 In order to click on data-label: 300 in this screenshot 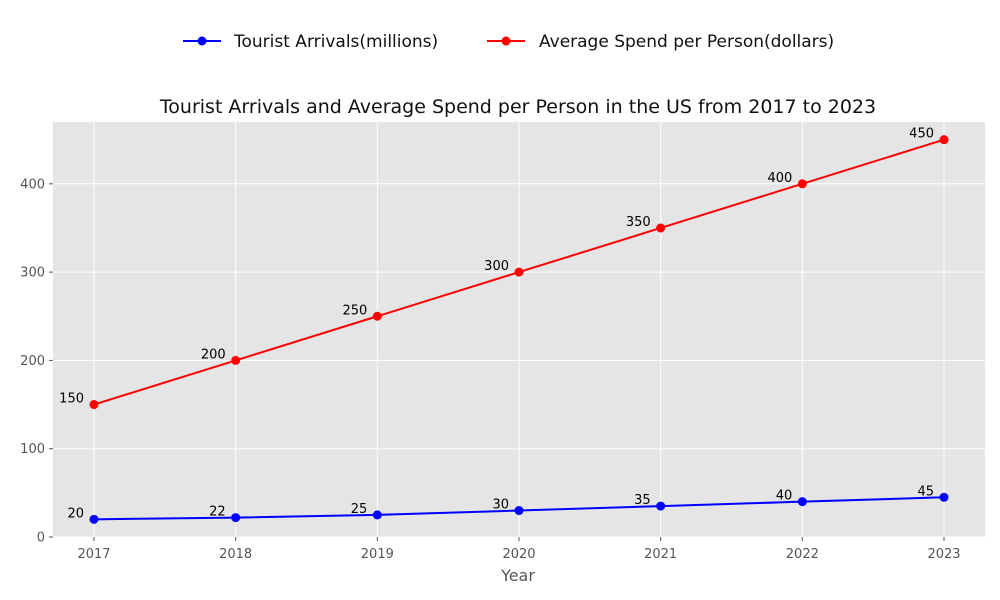, I will do `click(496, 266)`.